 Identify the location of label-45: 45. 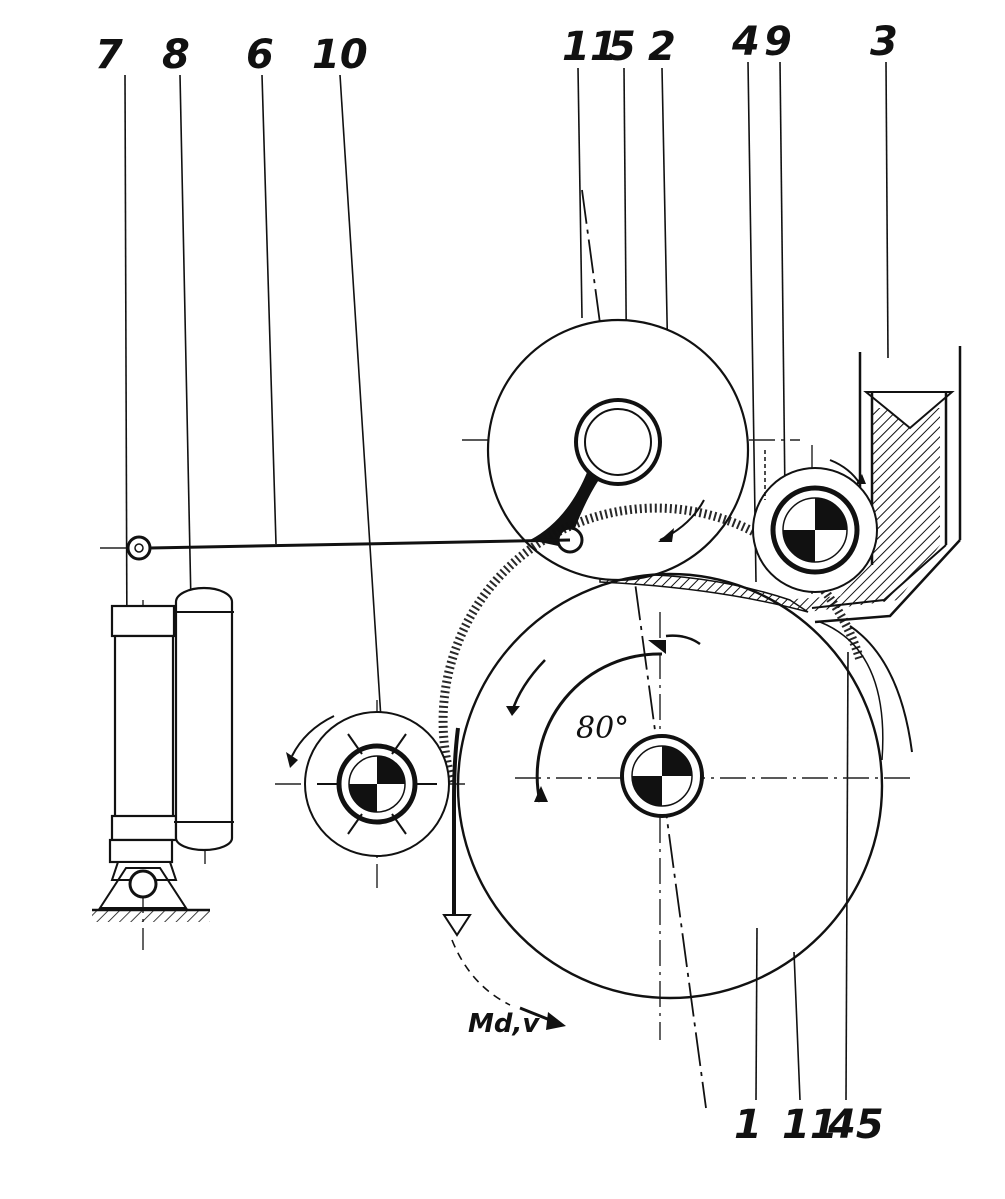
(855, 1125).